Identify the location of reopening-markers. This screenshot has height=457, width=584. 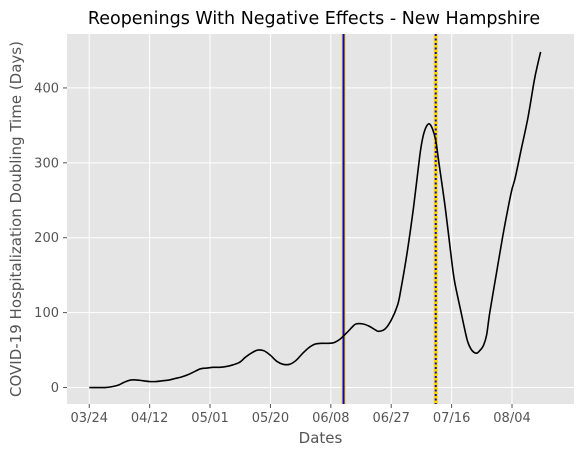
(389, 219).